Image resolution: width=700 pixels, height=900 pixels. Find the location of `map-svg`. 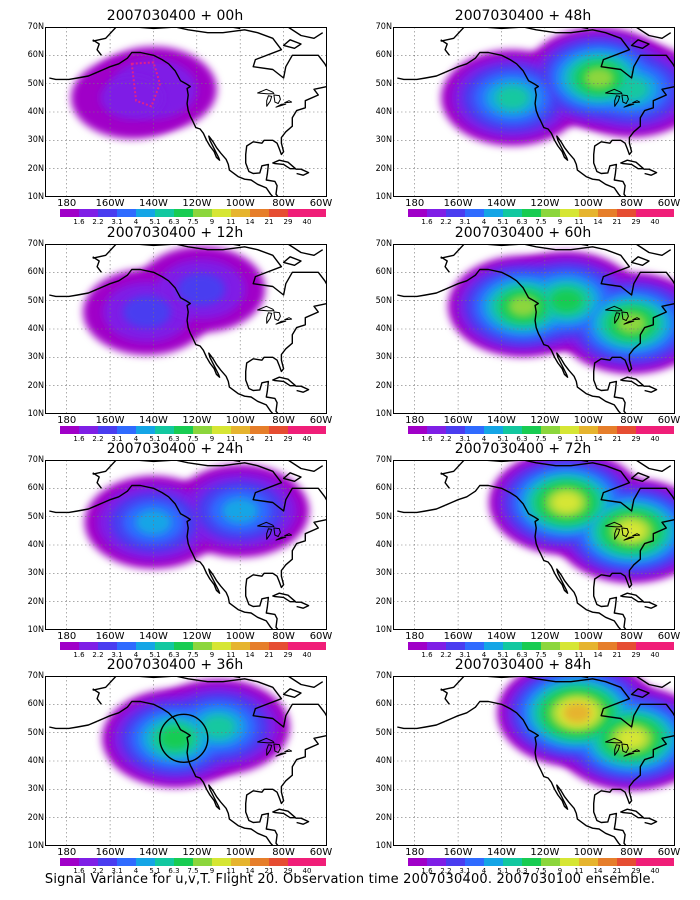

map-svg is located at coordinates (534, 761).